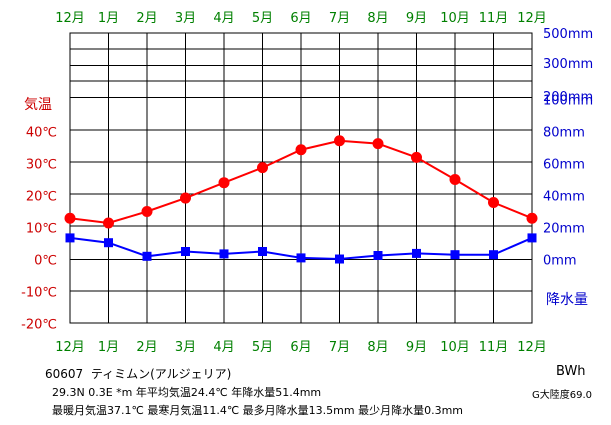 The image size is (611, 425). Describe the element at coordinates (494, 18) in the screenshot. I see `month-label-top: 11月` at that location.